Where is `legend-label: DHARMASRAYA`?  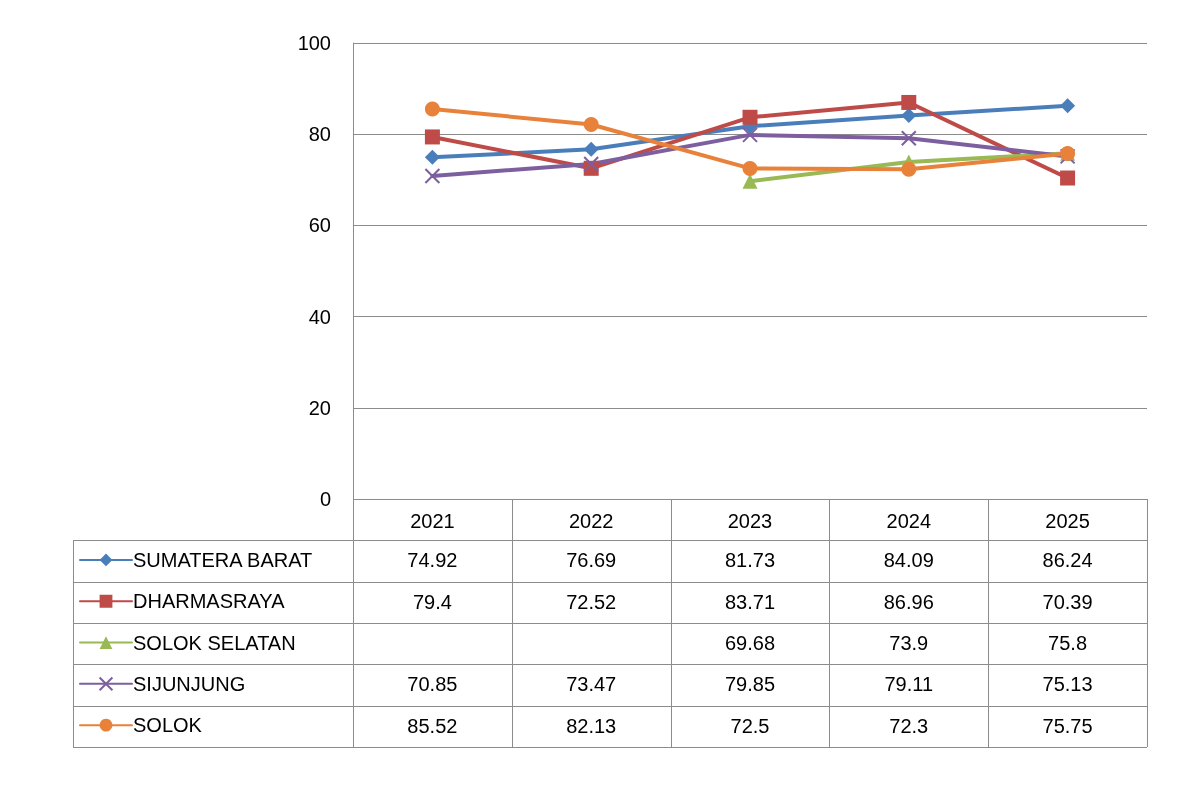
legend-label: DHARMASRAYA is located at coordinates (209, 601).